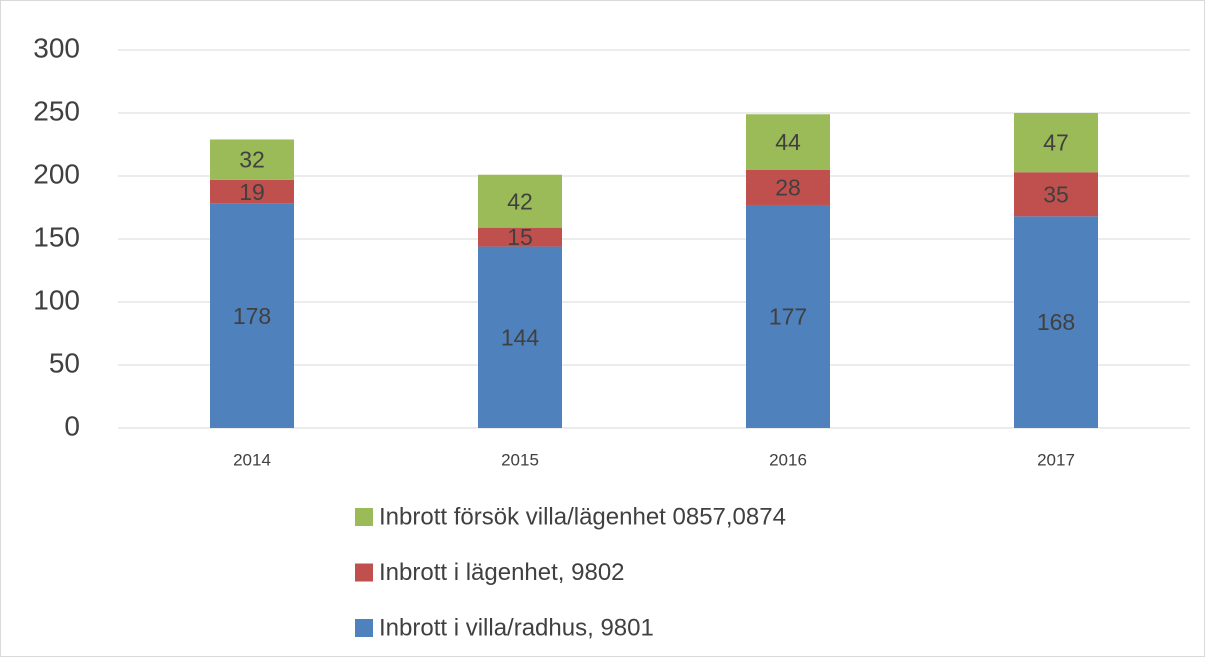  I want to click on y-tick-label: 200, so click(56, 173).